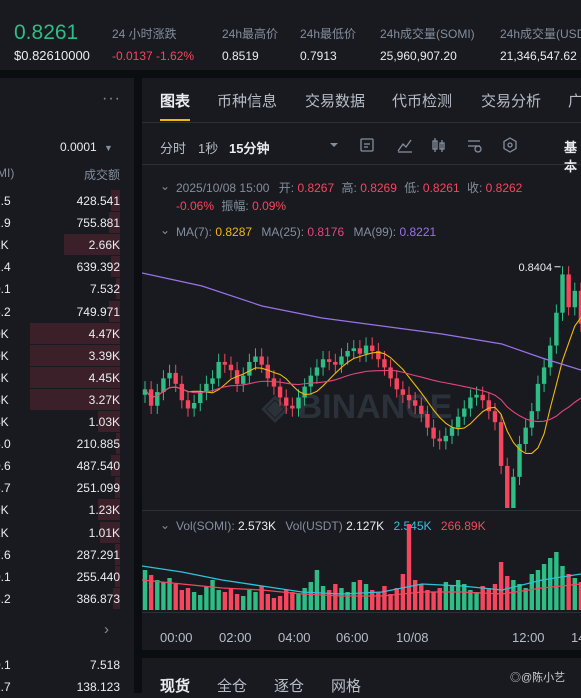  I want to click on orderbook-row: 3.7 251.099, so click(67, 488).